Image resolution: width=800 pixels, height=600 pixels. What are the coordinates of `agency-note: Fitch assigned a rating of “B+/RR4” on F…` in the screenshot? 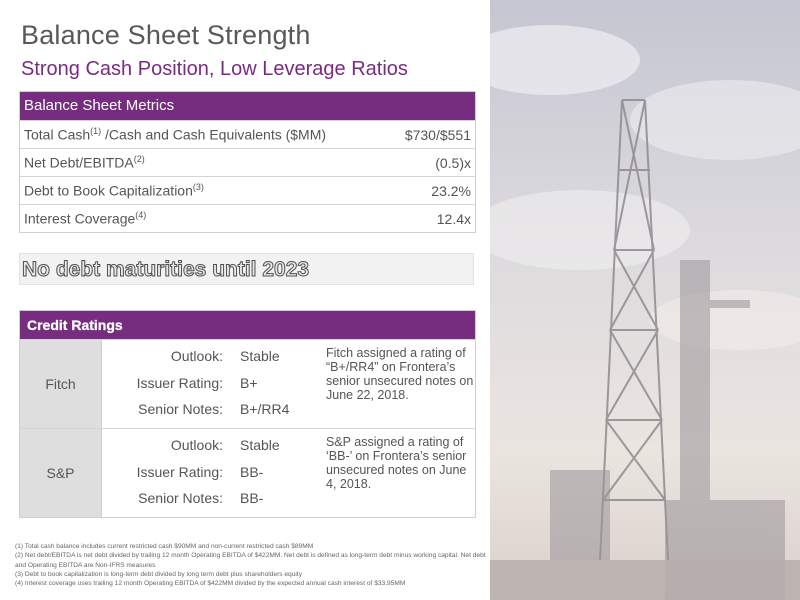 It's located at (400, 374).